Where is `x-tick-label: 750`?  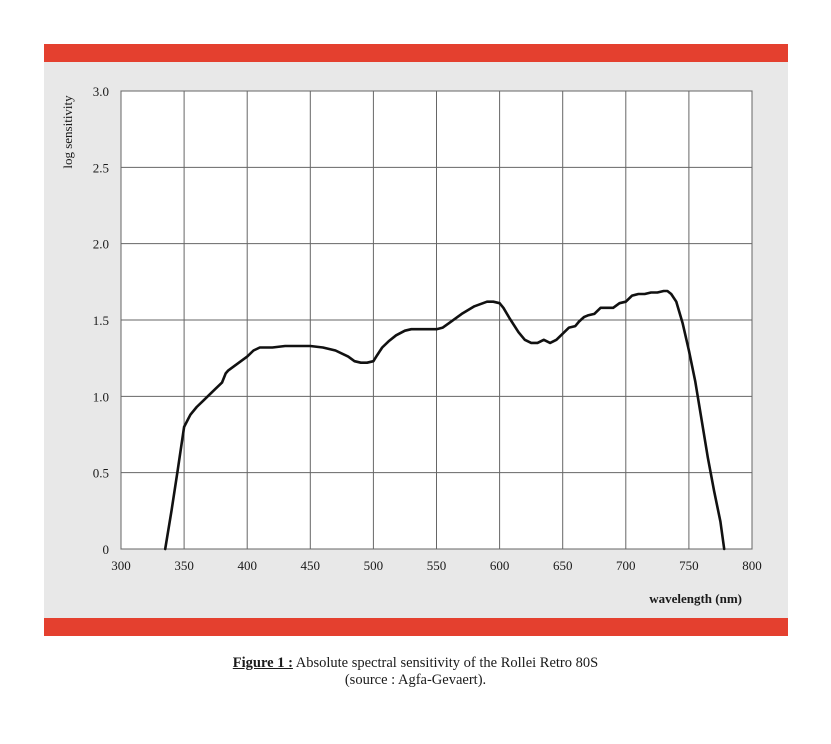
x-tick-label: 750 is located at coordinates (689, 565).